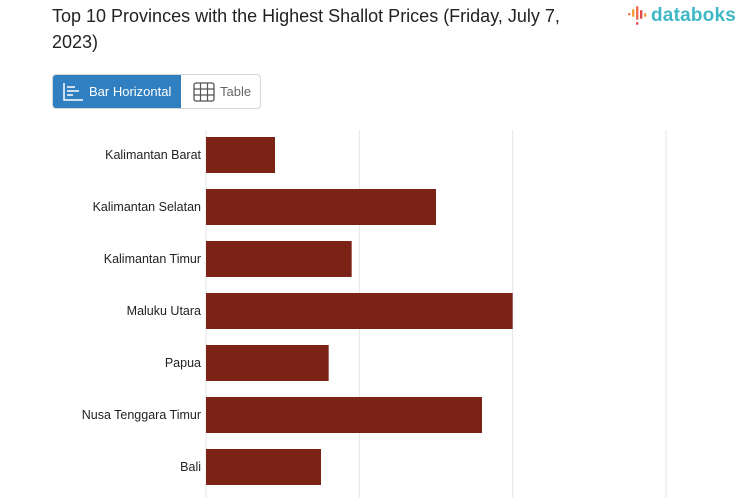 The width and height of the screenshot is (753, 498). What do you see at coordinates (216, 91) in the screenshot?
I see `table-button: Table` at bounding box center [216, 91].